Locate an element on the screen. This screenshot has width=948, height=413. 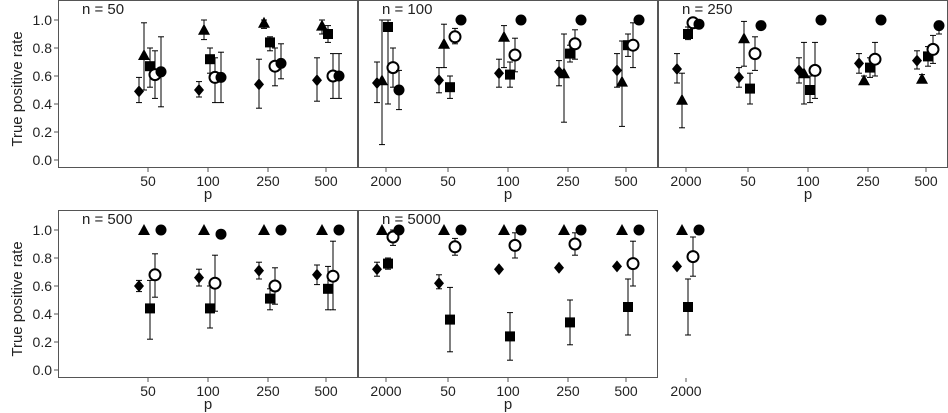
y-tick-label: 0.4 is located at coordinates (43, 314).